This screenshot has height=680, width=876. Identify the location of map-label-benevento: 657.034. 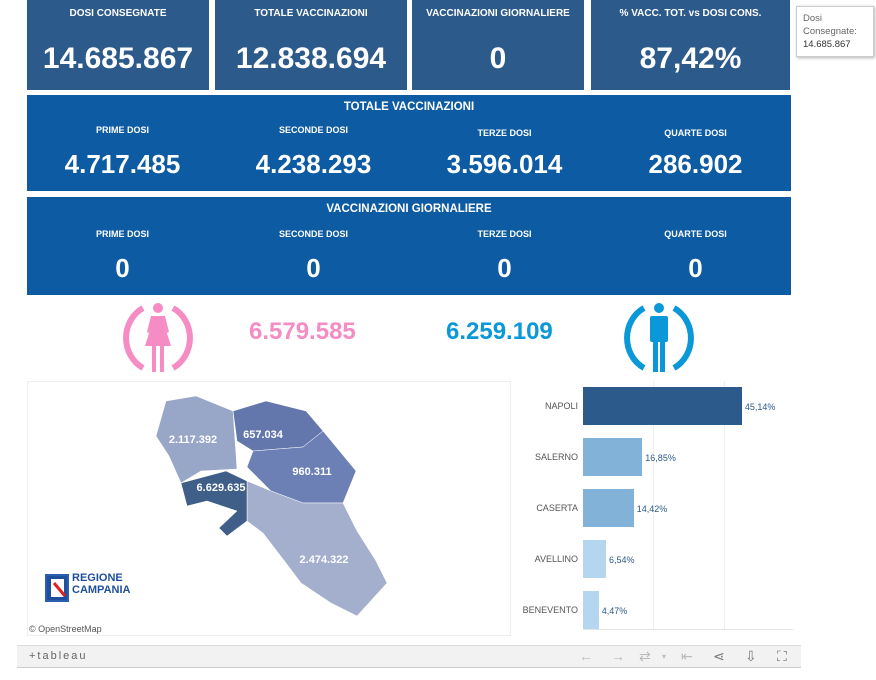
(263, 435).